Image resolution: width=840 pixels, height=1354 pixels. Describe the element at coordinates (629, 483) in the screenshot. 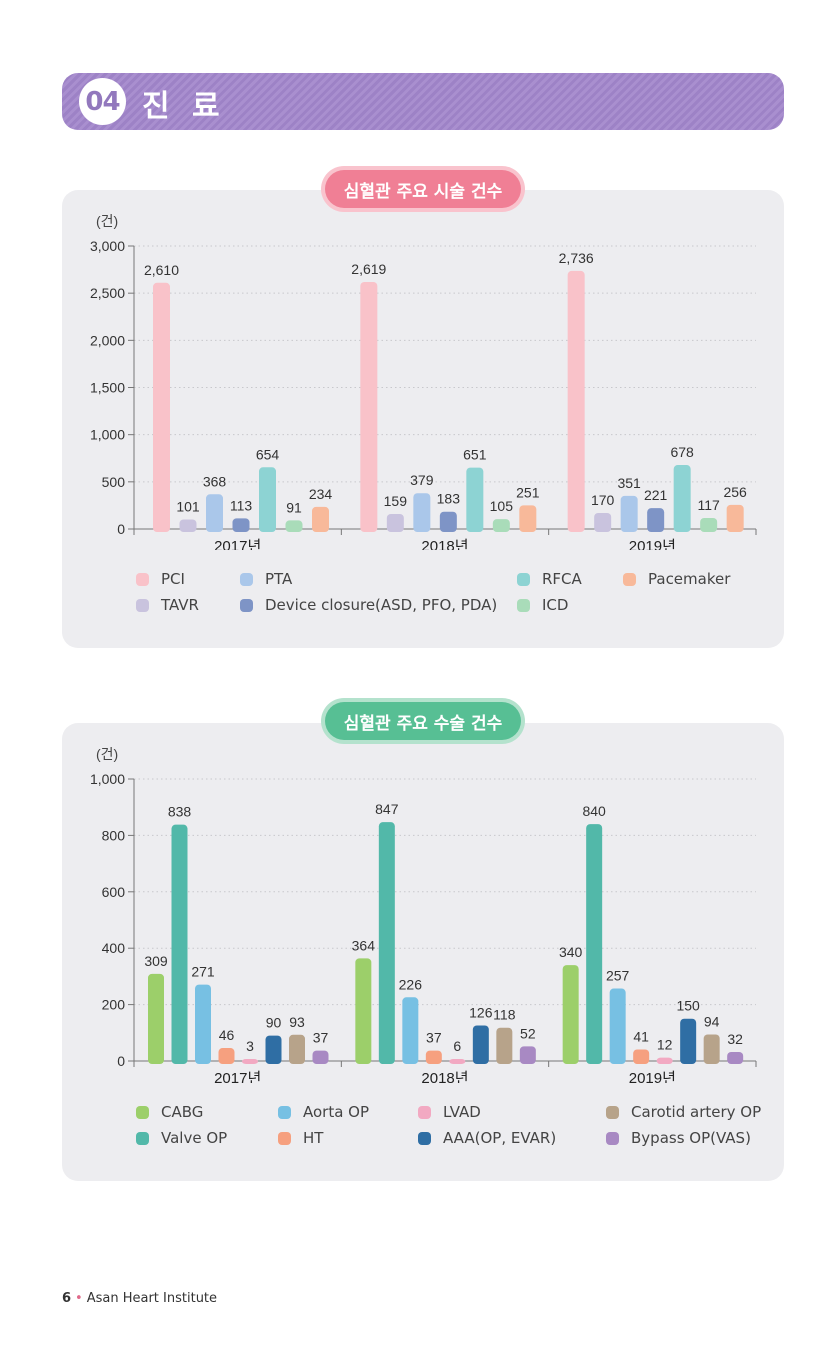

I see `data-label: 351` at that location.